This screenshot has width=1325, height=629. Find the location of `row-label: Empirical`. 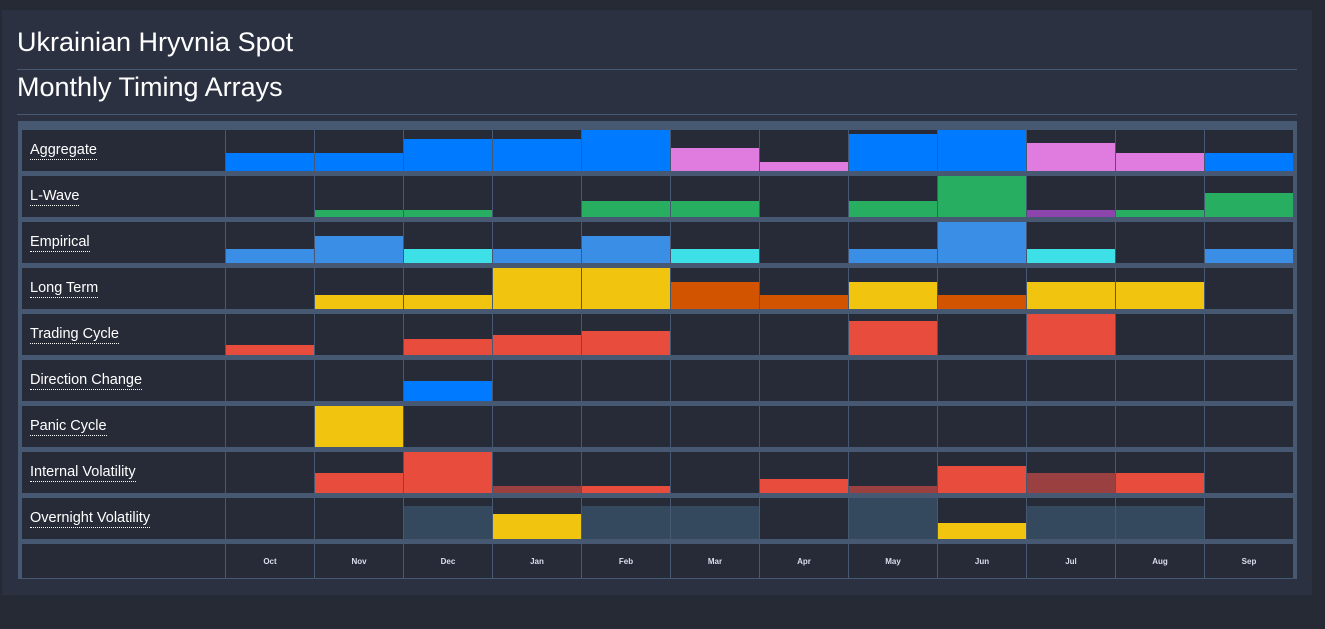

row-label: Empirical is located at coordinates (123, 242).